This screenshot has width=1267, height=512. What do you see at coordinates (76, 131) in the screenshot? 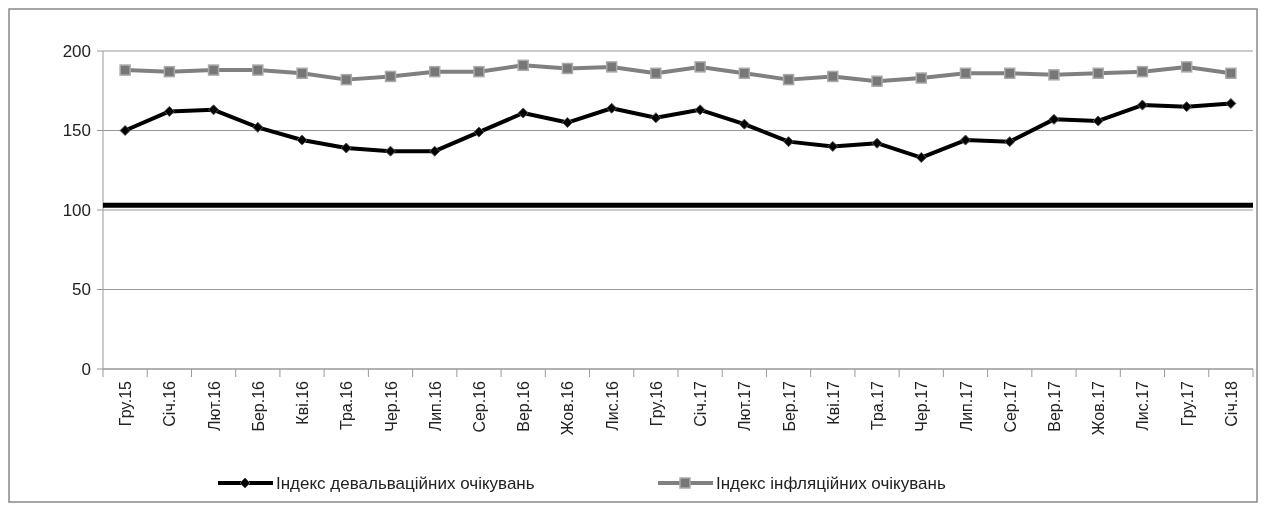
I see `y-tick-label: 150` at bounding box center [76, 131].